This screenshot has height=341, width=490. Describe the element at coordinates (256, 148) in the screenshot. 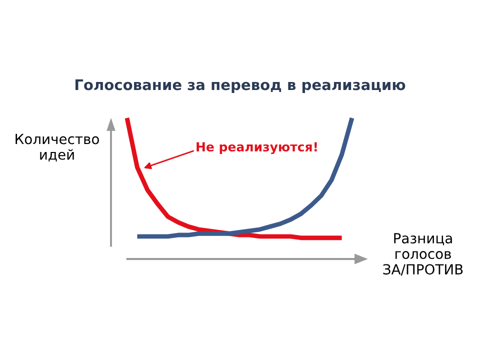

I see `annotation: Не реализуются!` at that location.